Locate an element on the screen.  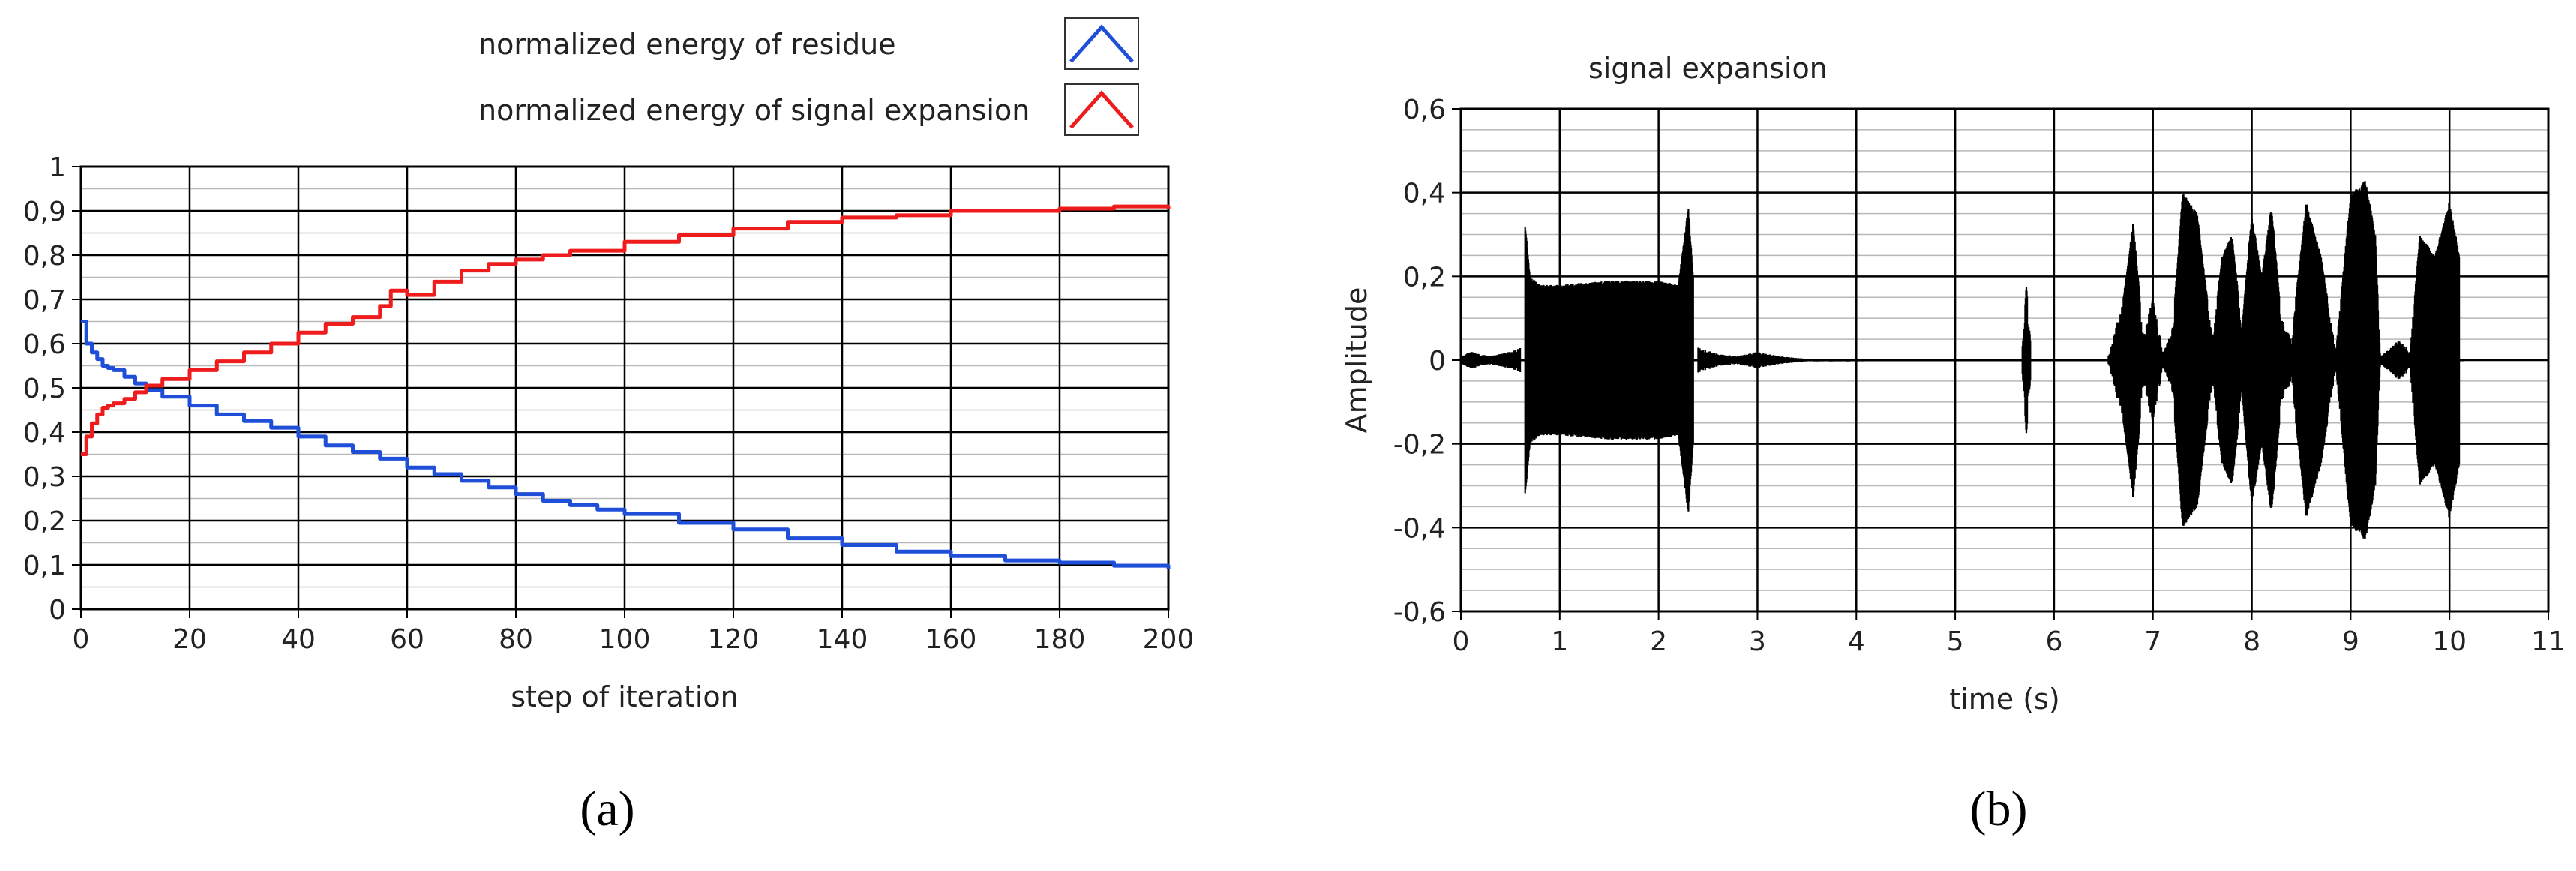
chart-b-y-tick-label: -0,2 is located at coordinates (1420, 445).